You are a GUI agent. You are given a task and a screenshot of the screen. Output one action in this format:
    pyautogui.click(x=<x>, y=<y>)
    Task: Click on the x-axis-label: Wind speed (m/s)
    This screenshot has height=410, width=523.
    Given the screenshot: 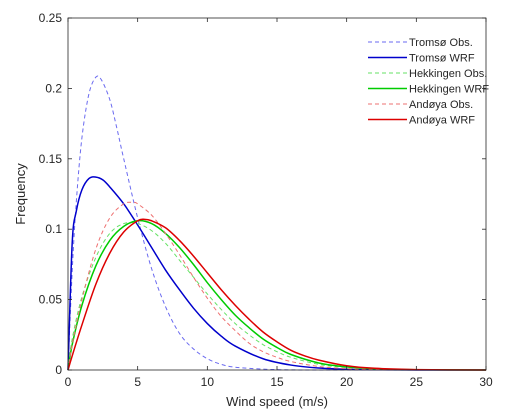 What is the action you would take?
    pyautogui.click(x=277, y=401)
    